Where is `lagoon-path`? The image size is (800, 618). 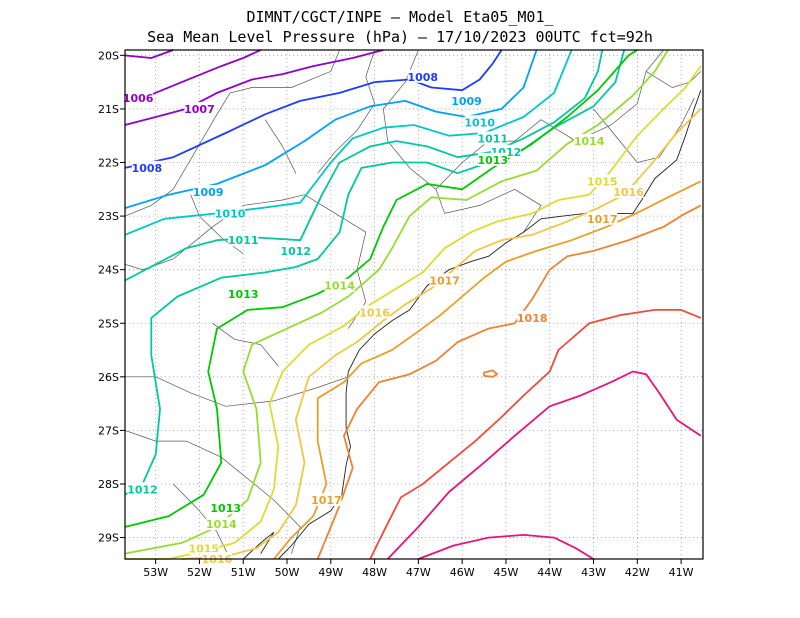 lagoon-path is located at coordinates (258, 545).